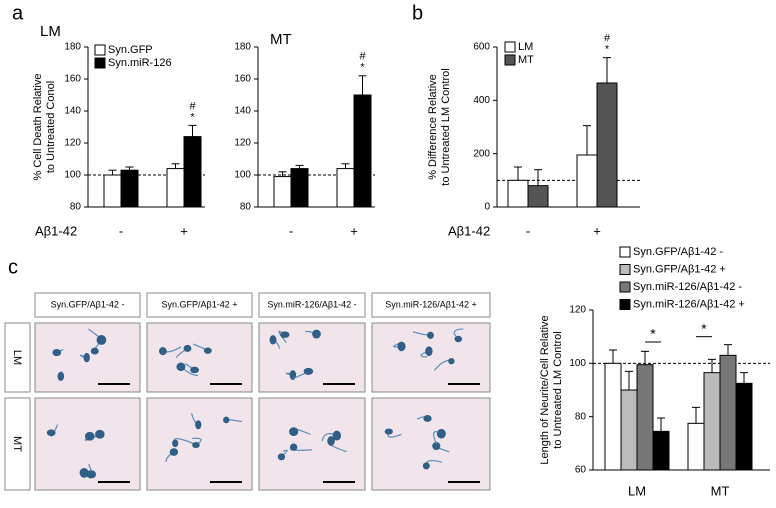  What do you see at coordinates (481, 153) in the screenshot?
I see `y-tick-label: 200` at bounding box center [481, 153].